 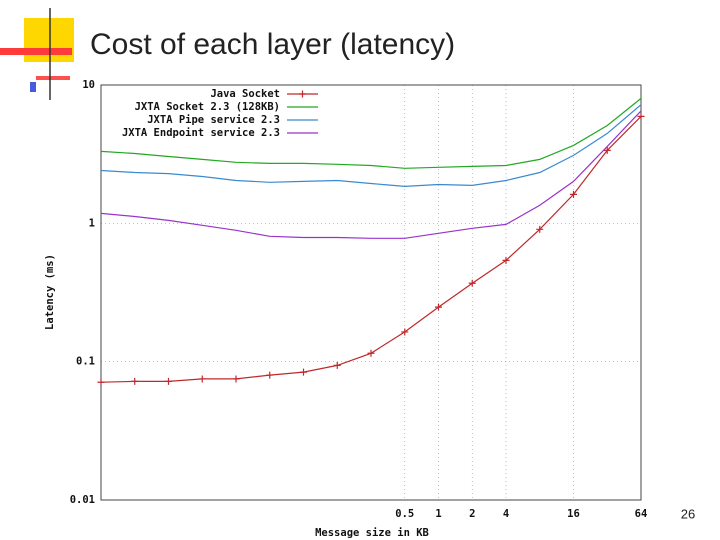 What do you see at coordinates (85, 362) in the screenshot?
I see `y-tick-label: 0.1` at bounding box center [85, 362].